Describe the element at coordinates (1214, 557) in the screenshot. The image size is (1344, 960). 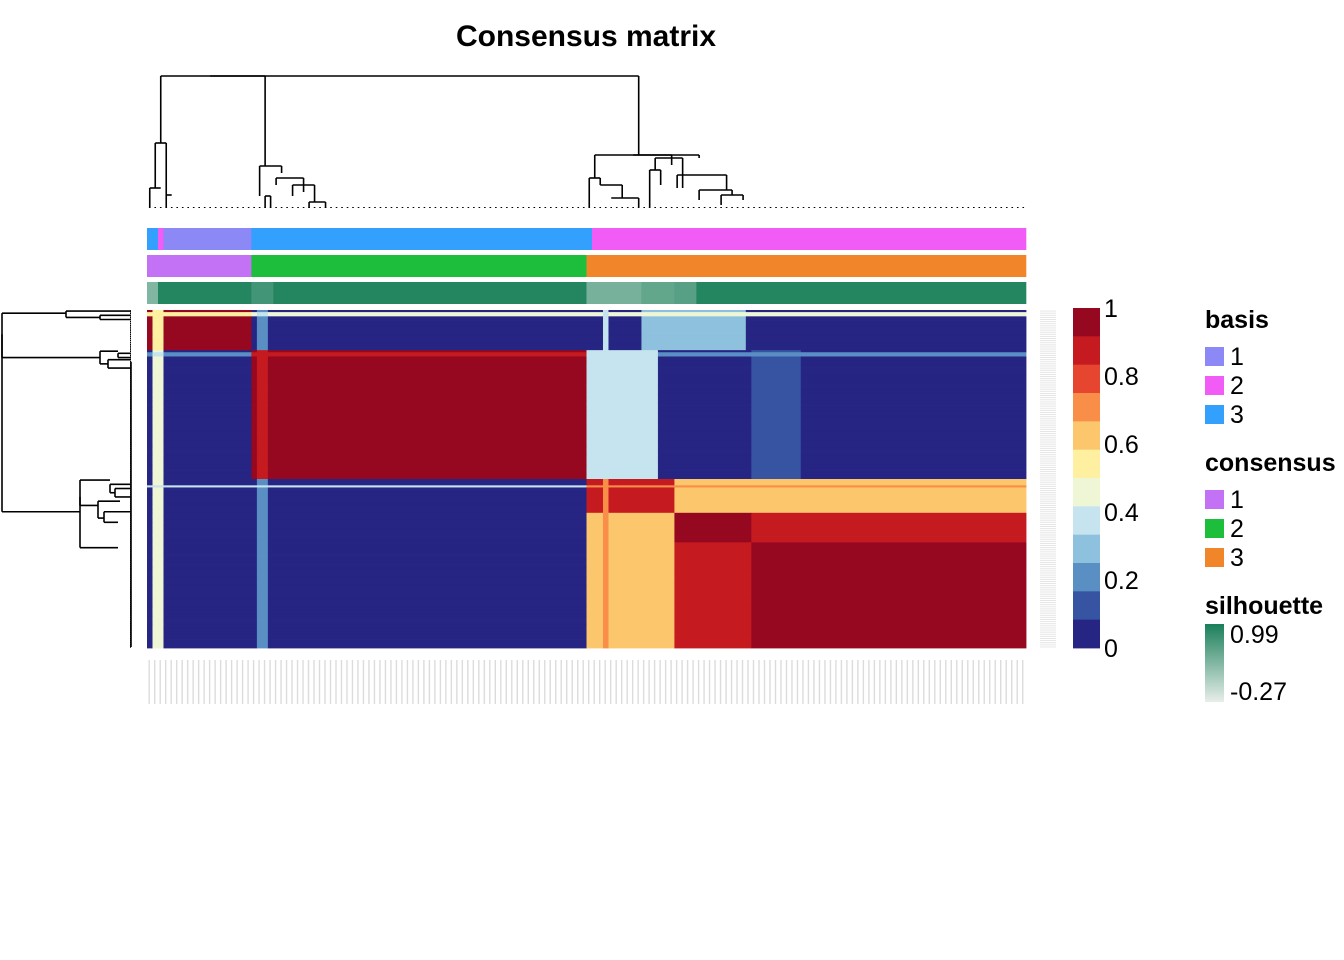
I see `consensus-legend-swatch` at that location.